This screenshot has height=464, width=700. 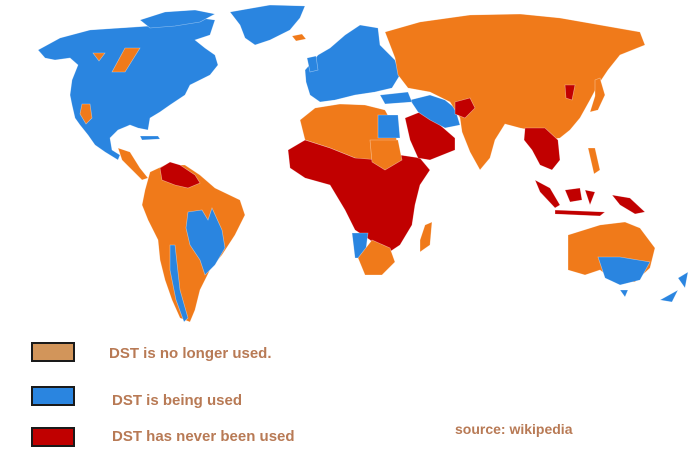 What do you see at coordinates (53, 352) in the screenshot?
I see `legend-swatch-no-longer-used` at bounding box center [53, 352].